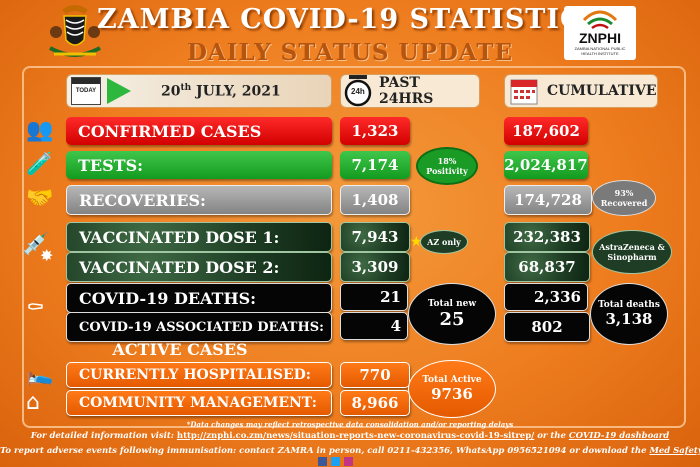  I want to click on vaccine-type-badge: AstraZeneca & Sinopharm, so click(632, 252).